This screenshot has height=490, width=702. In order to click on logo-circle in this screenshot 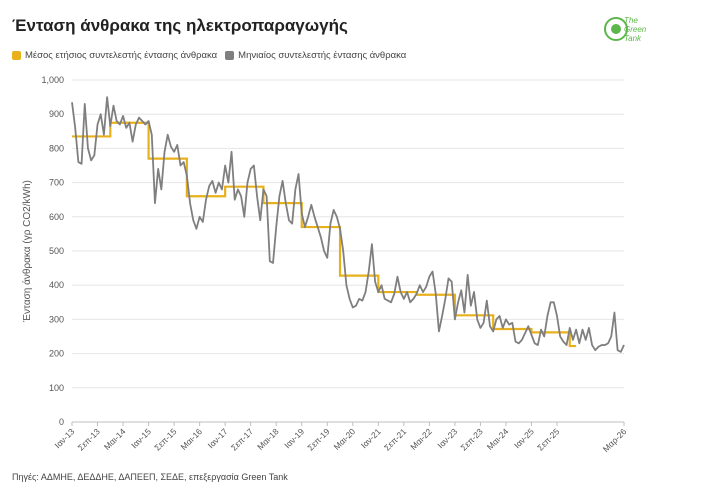, I will do `click(616, 29)`.